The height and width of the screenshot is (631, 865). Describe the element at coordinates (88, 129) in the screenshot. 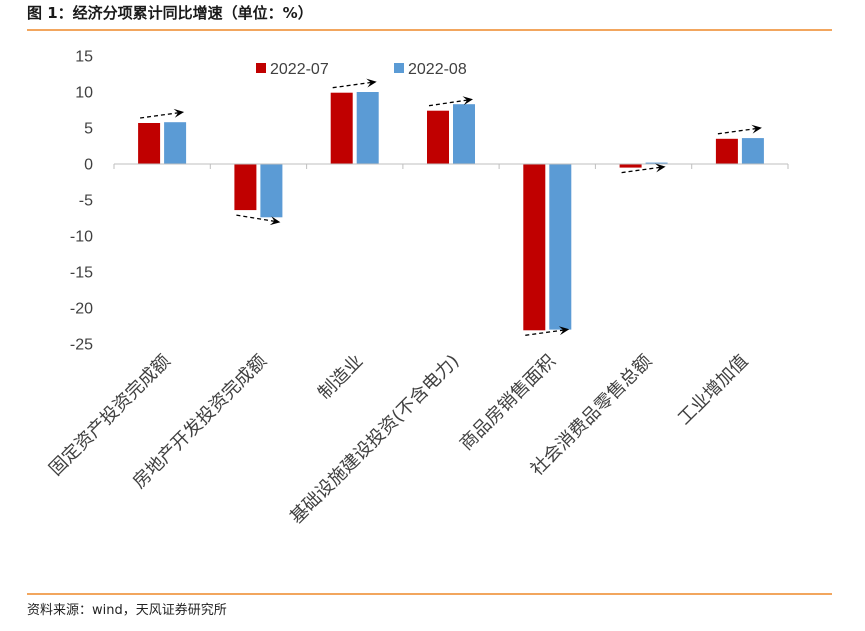

I see `y-tick-label: 5` at that location.